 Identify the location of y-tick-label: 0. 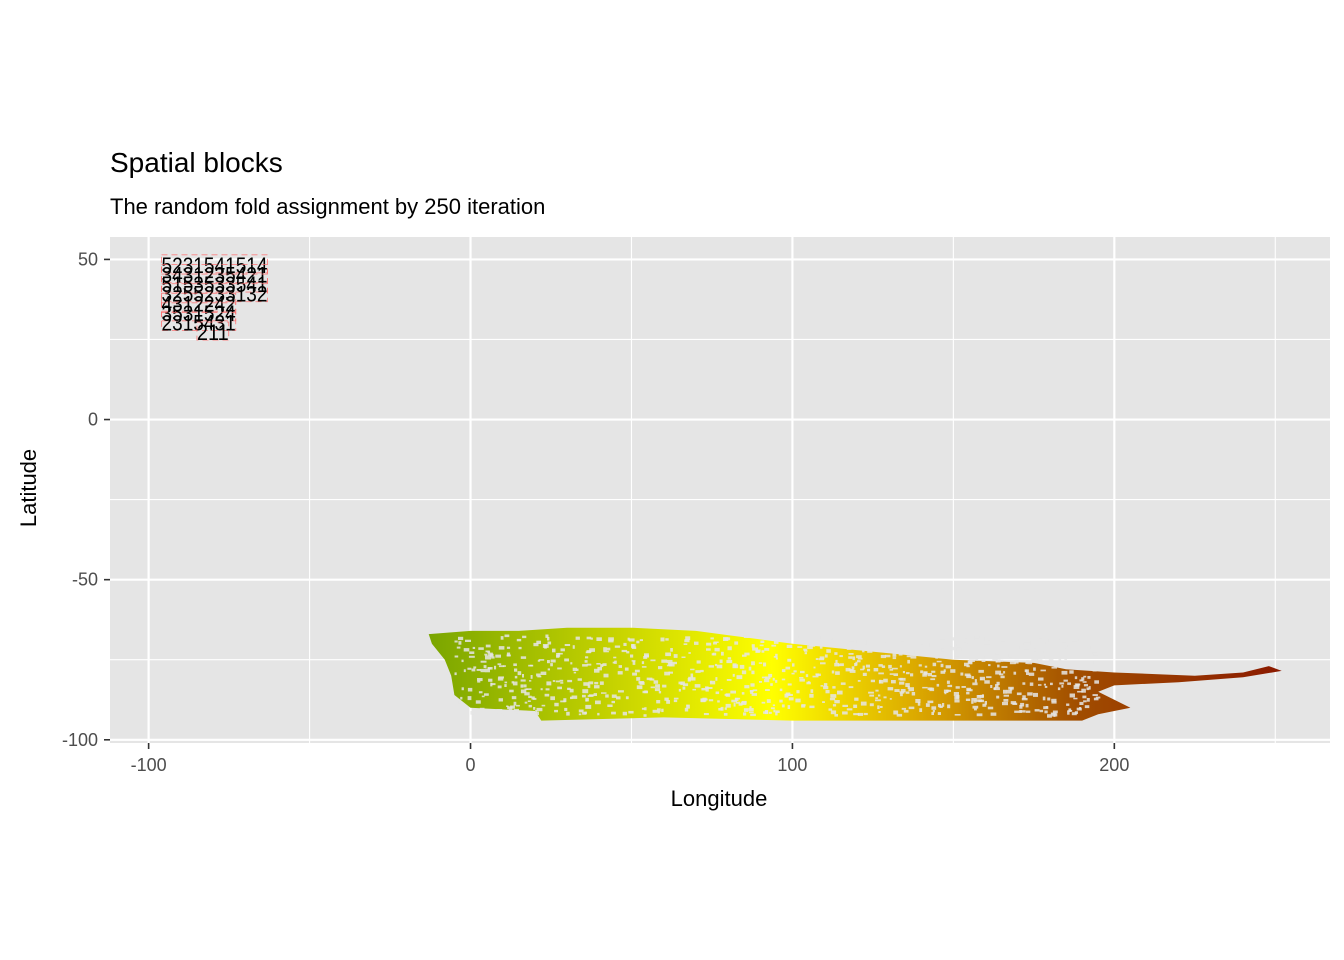
(93, 420).